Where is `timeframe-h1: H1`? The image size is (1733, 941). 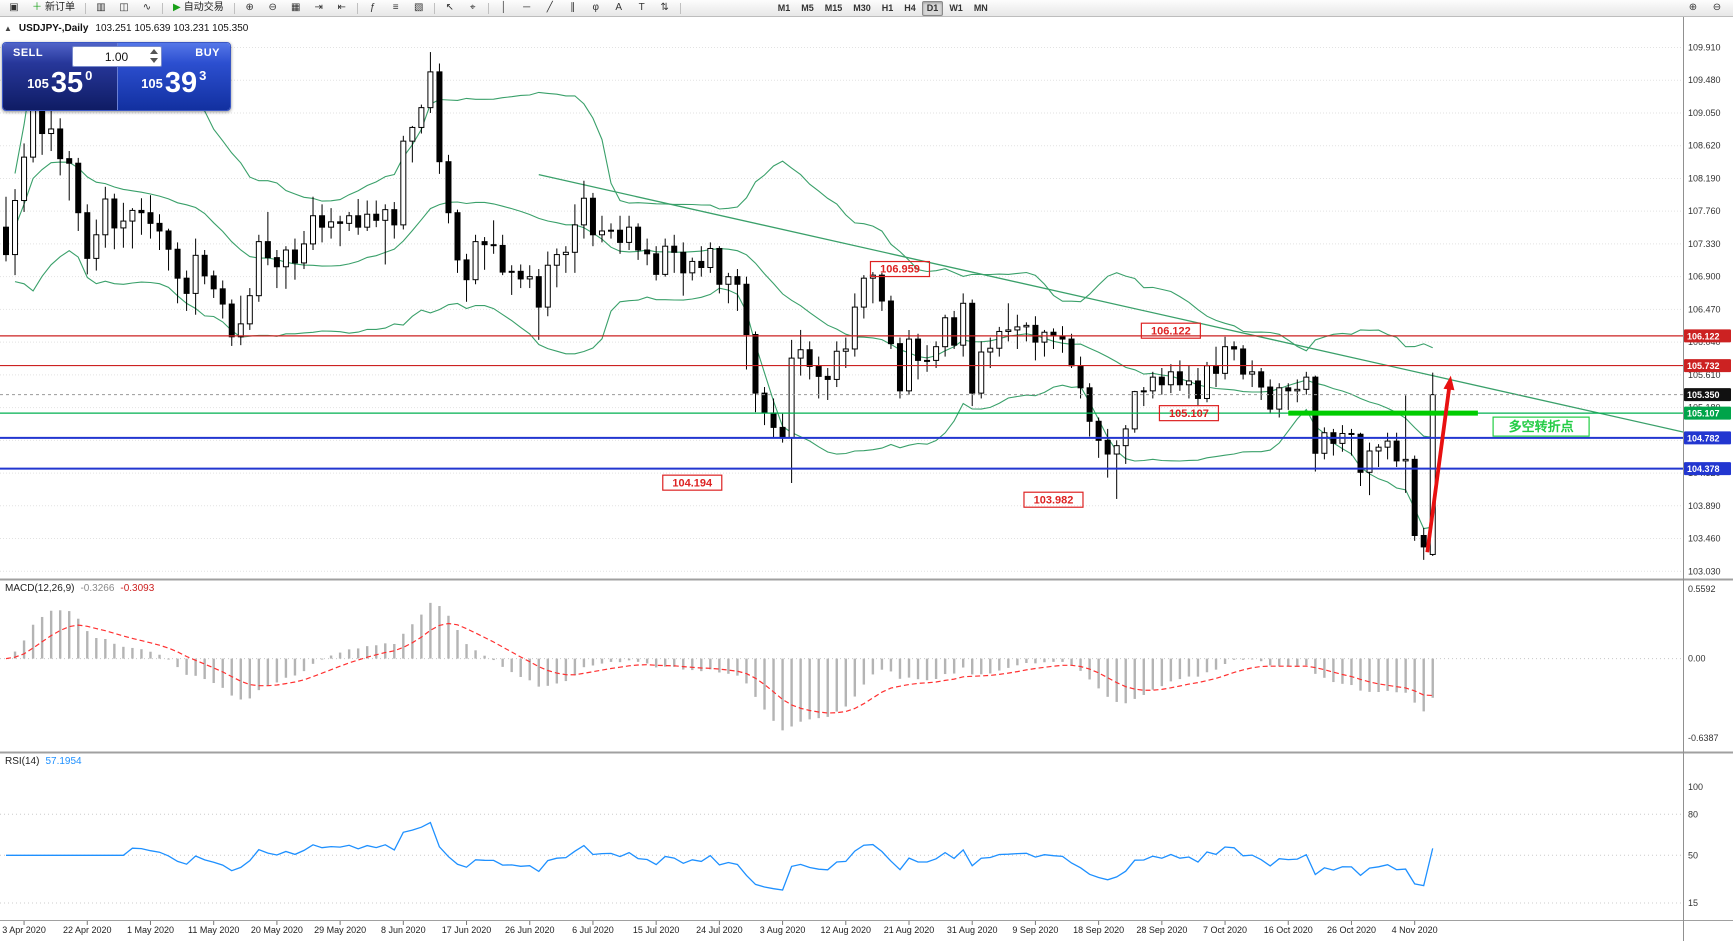
timeframe-h1: H1 is located at coordinates (887, 8).